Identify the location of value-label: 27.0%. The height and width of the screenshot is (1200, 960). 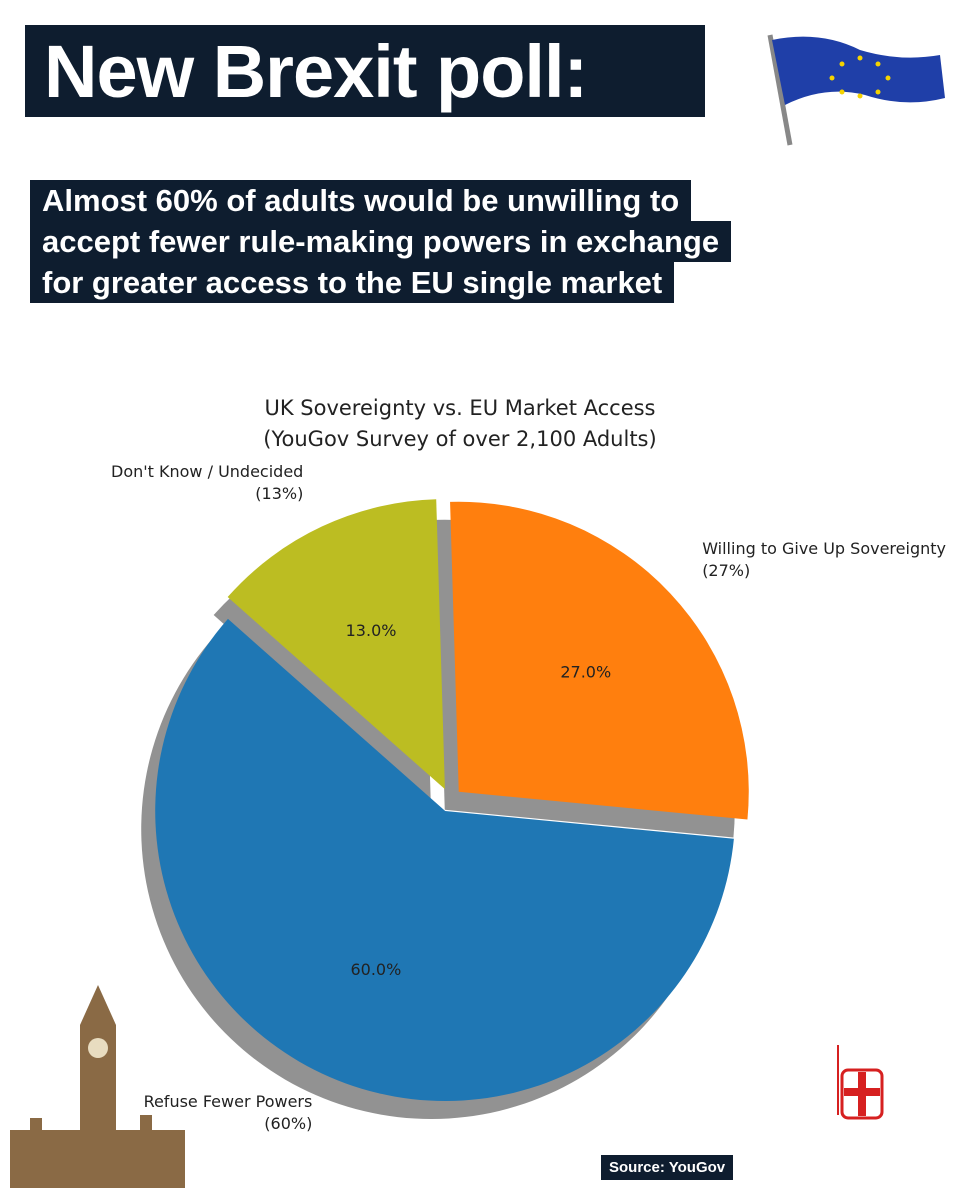
(585, 671).